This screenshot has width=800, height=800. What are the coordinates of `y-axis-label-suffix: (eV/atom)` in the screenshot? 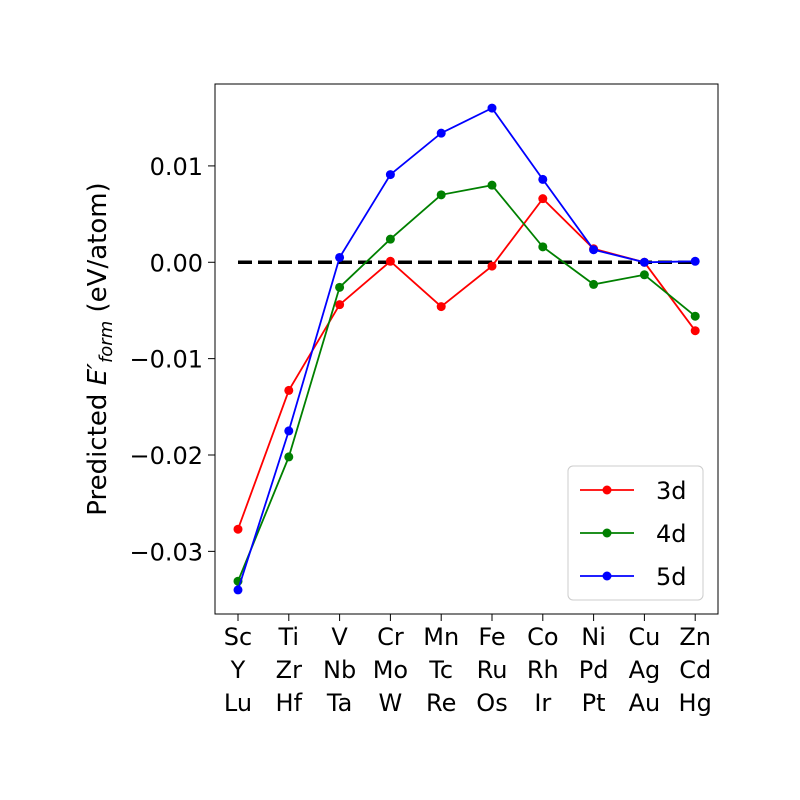 It's located at (98, 251).